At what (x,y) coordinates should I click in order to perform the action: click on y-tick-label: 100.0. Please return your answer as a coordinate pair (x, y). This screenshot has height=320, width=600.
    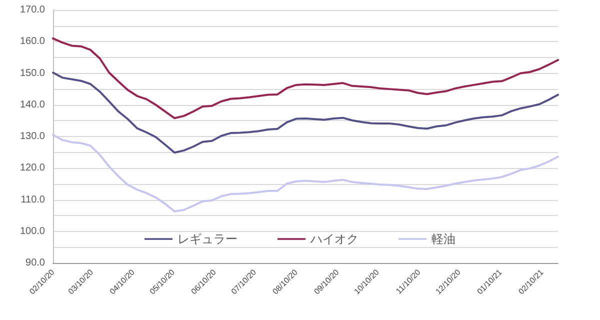
    Looking at the image, I should click on (33, 231).